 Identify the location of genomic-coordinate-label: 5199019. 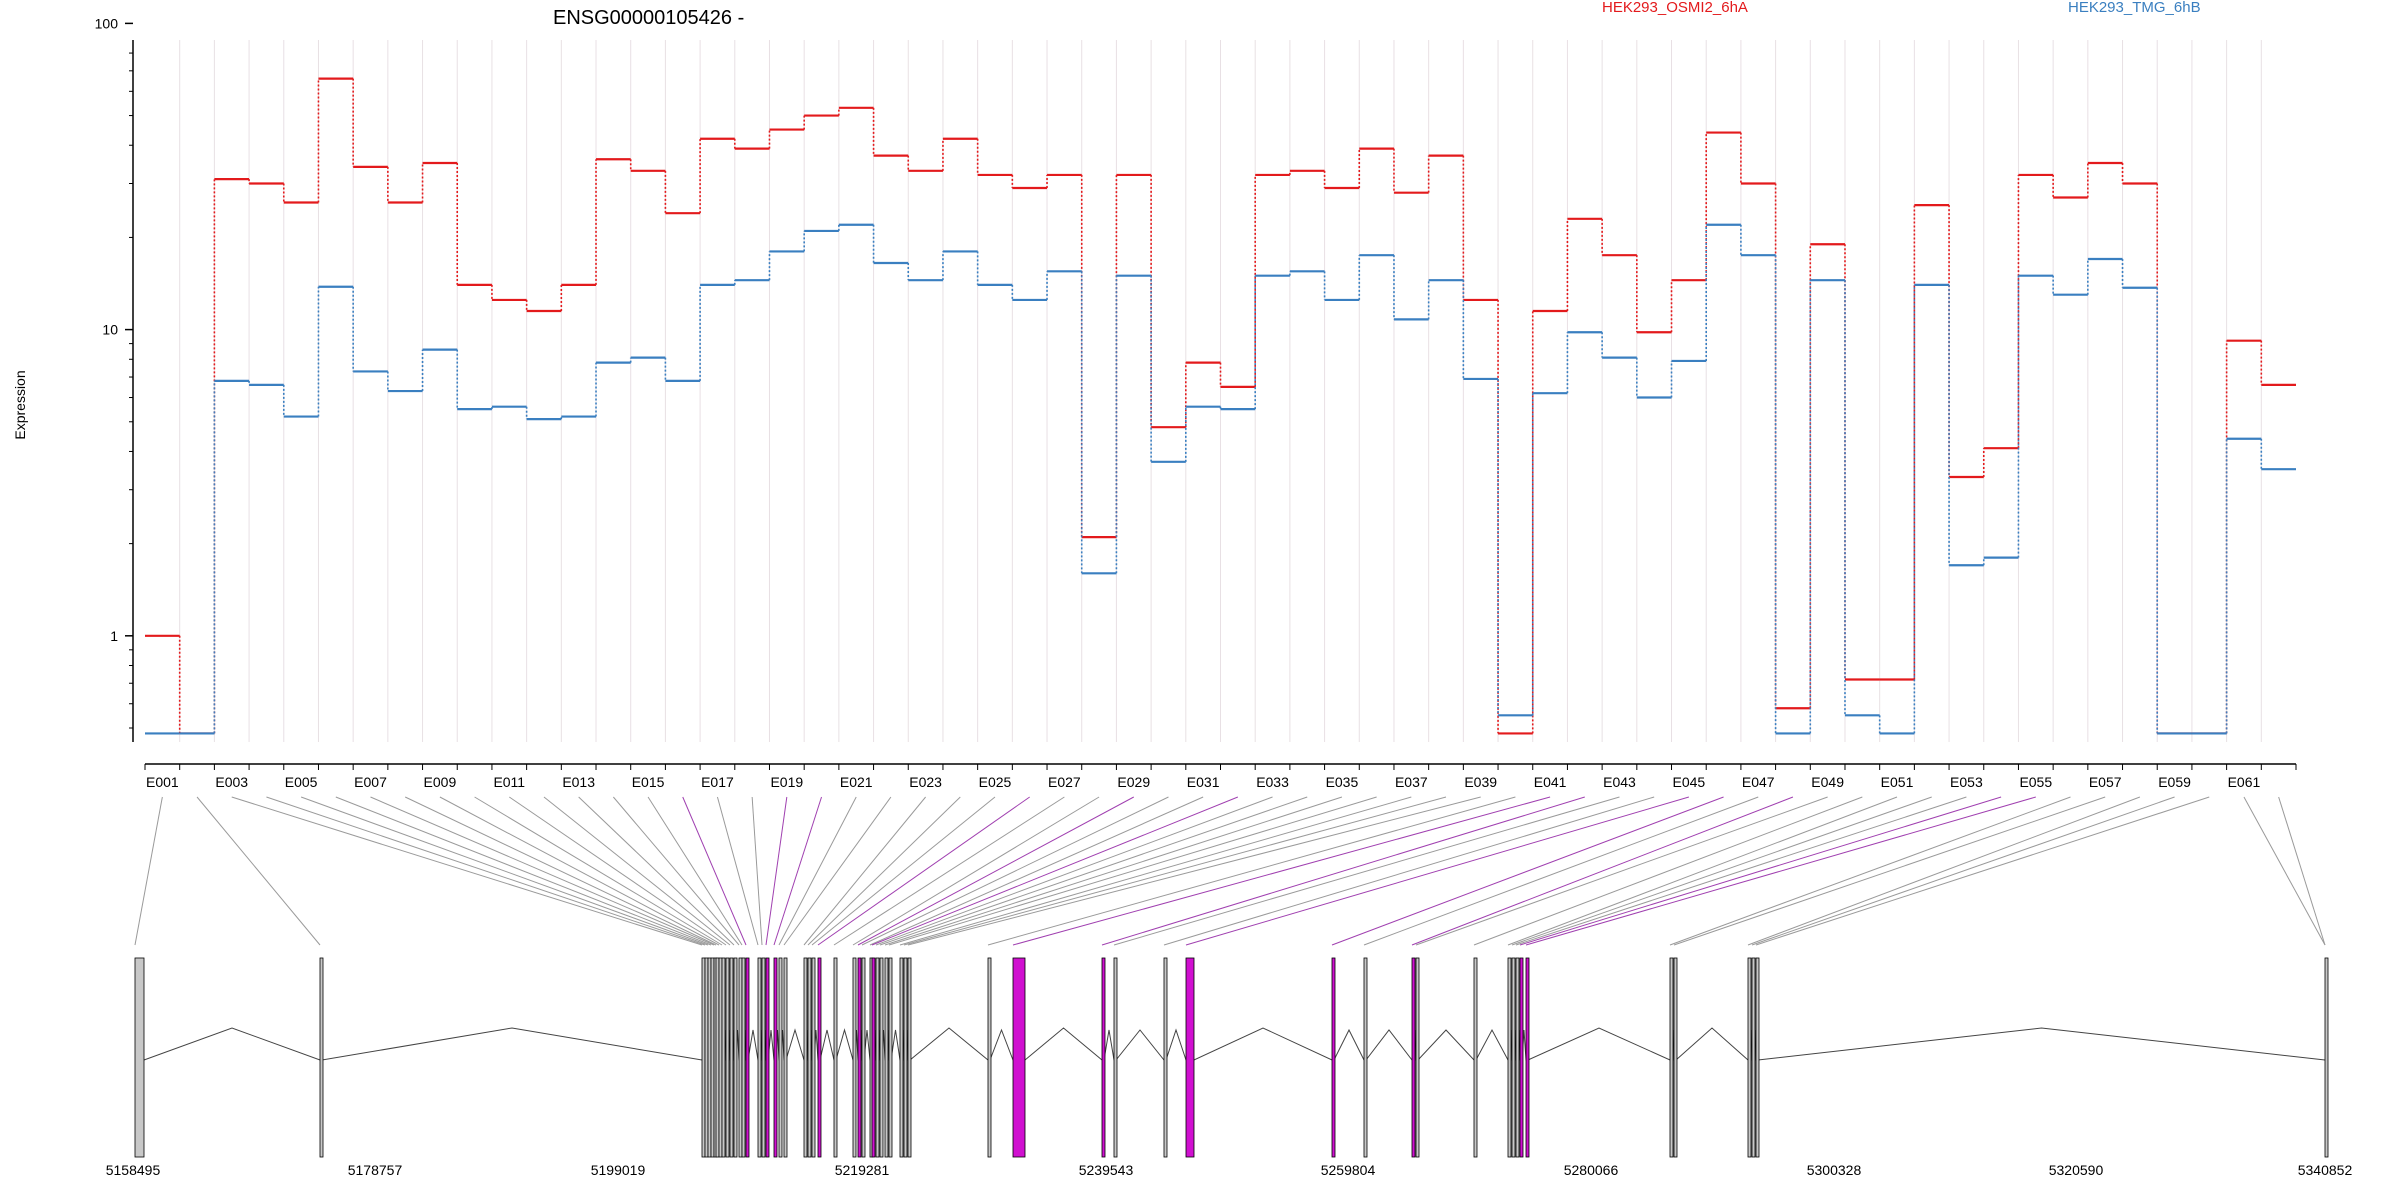
(618, 1170).